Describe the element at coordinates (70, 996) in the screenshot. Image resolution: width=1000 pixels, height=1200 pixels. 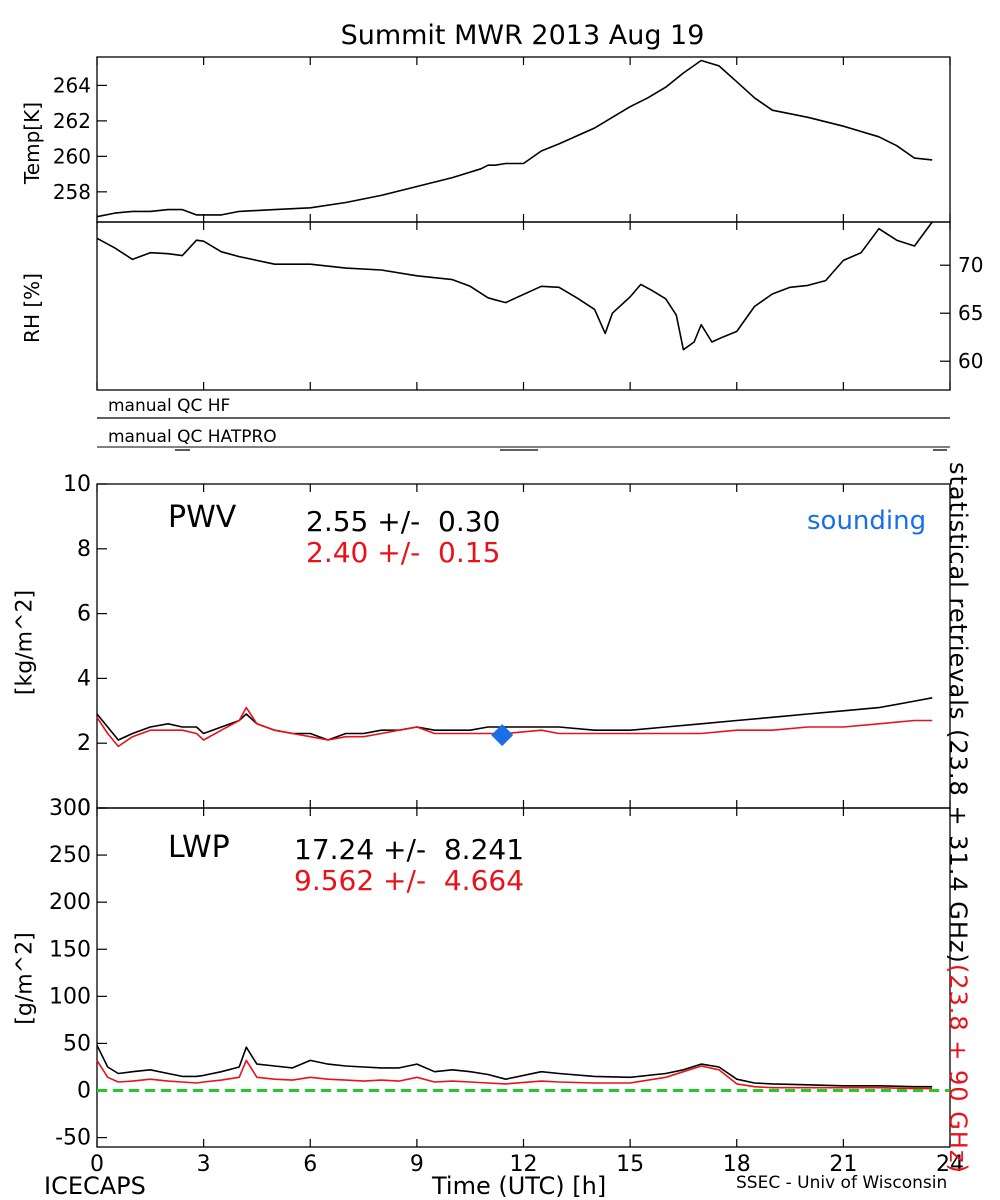
I see `ytick-label-3-3: 100` at that location.